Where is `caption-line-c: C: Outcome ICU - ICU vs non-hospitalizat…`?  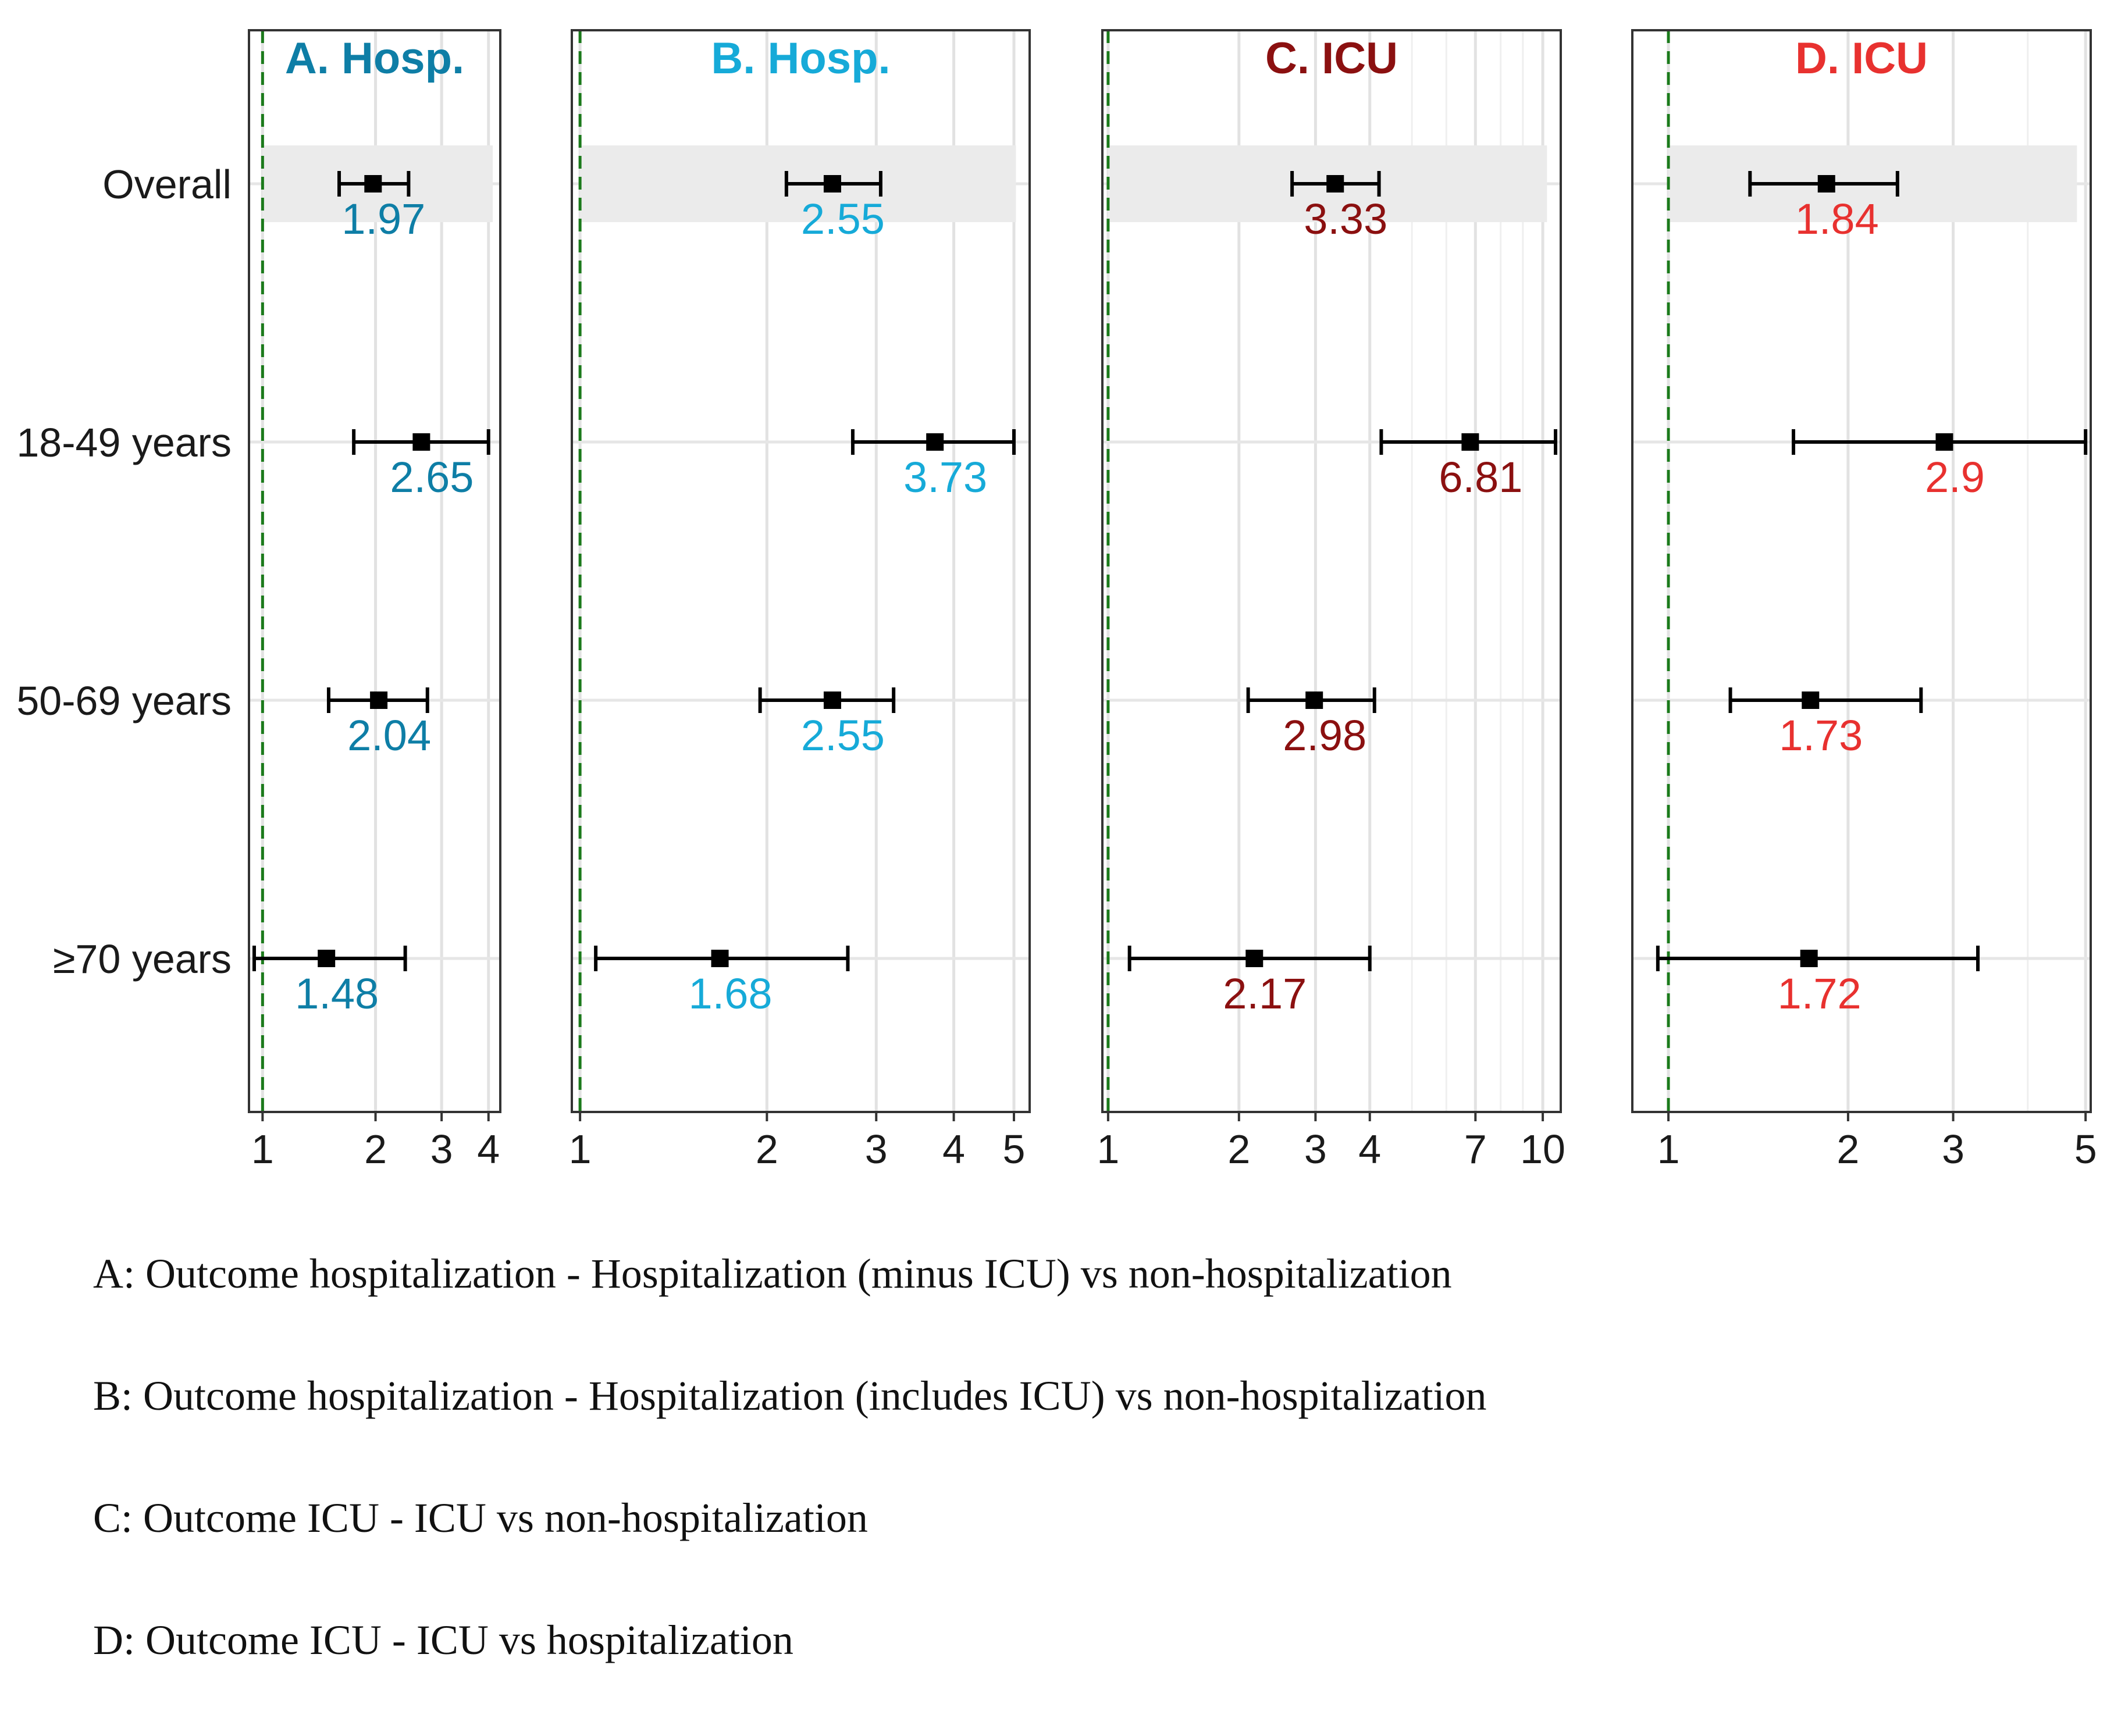
caption-line-c: C: Outcome ICU - ICU vs non-hospitalizat… is located at coordinates (480, 1518).